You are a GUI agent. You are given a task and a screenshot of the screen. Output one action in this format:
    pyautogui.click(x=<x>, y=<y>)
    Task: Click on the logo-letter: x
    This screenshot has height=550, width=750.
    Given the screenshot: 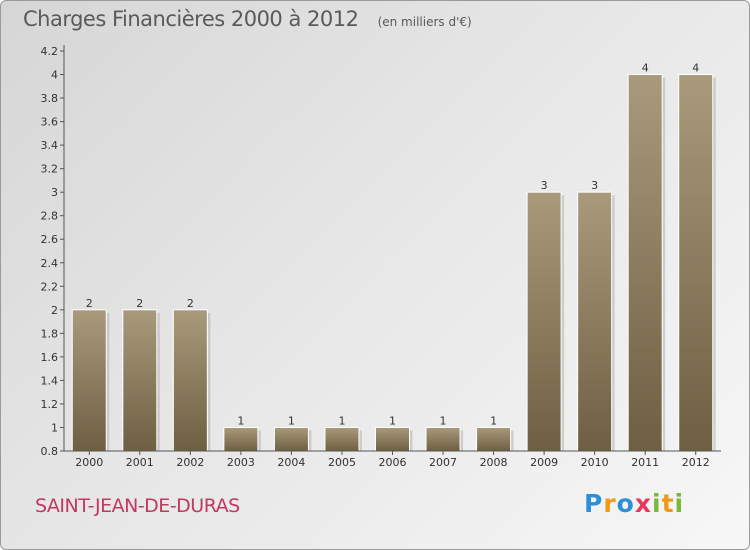 What is the action you would take?
    pyautogui.click(x=643, y=503)
    